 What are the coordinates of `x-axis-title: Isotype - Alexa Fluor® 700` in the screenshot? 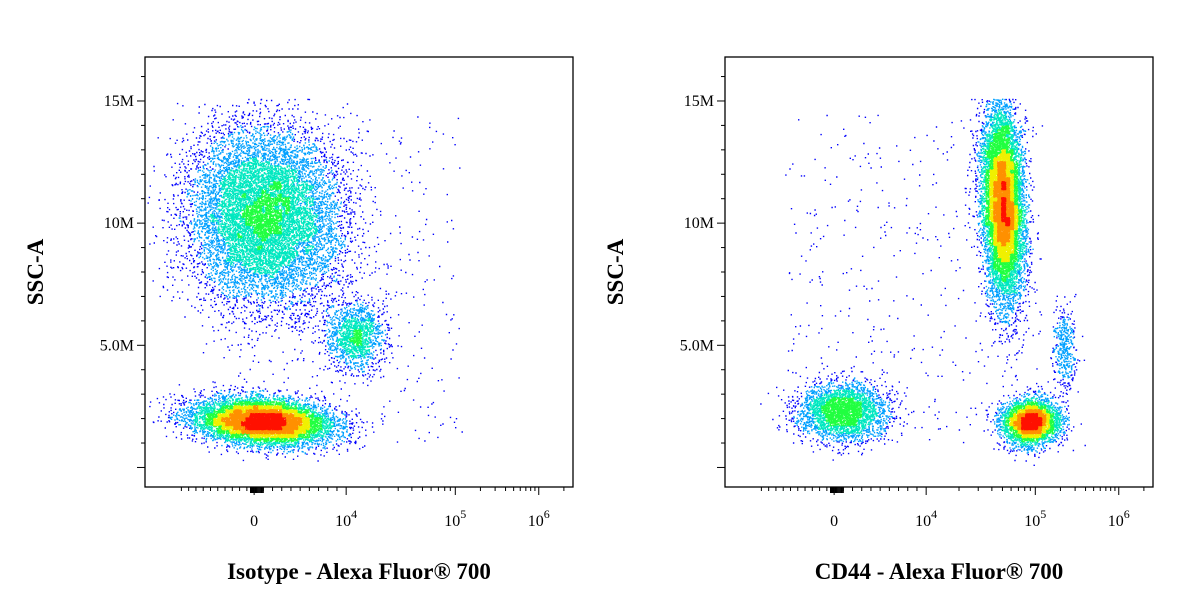 It's located at (359, 571).